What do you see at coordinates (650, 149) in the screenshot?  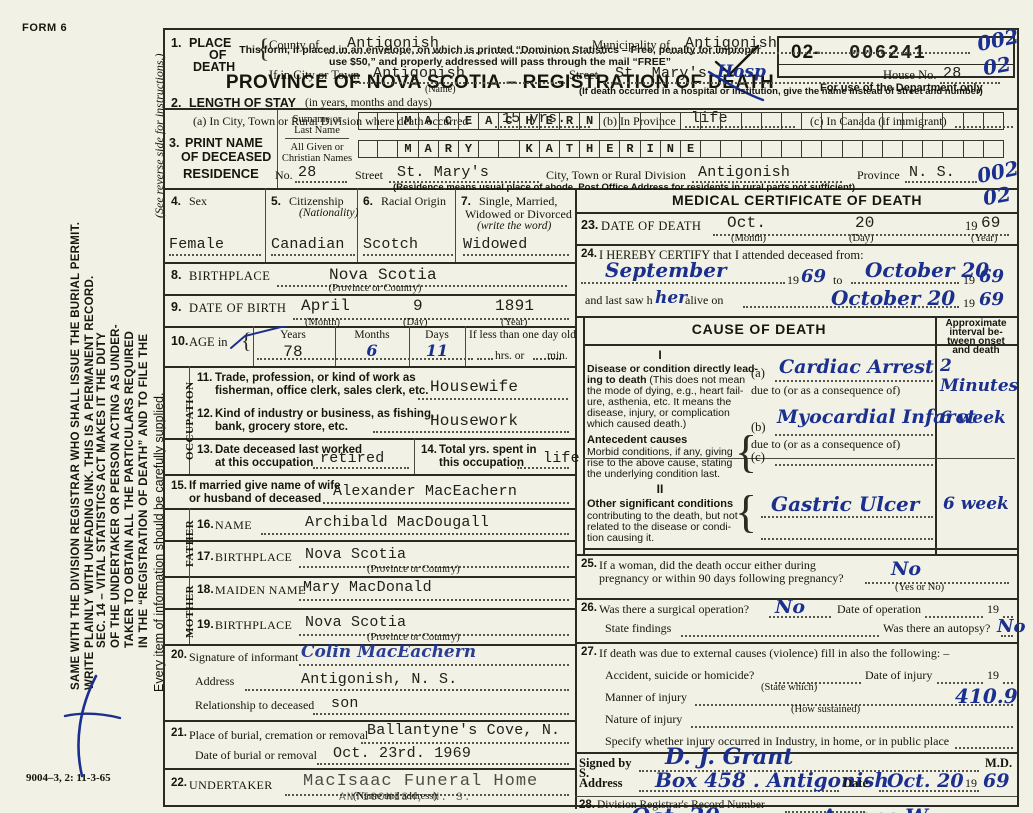 I see `name-letter-cell: I` at bounding box center [650, 149].